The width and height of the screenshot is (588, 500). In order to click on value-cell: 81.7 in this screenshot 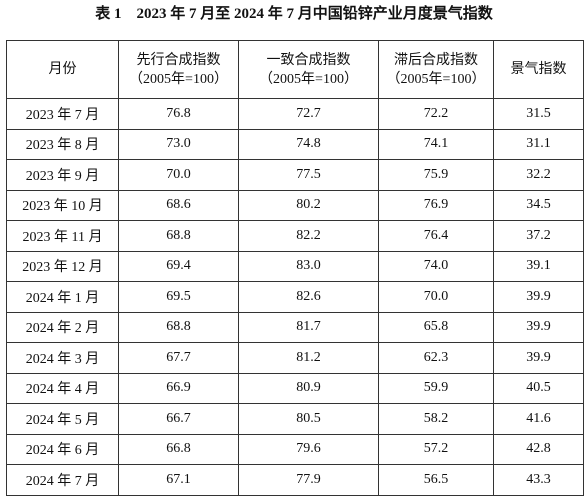, I will do `click(308, 327)`.